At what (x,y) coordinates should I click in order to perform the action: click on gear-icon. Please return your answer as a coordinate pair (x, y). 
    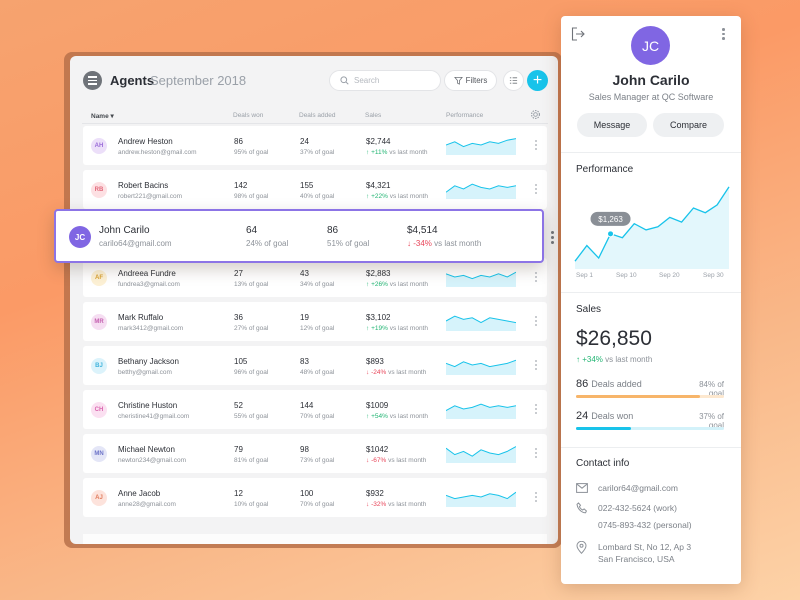
    Looking at the image, I should click on (535, 114).